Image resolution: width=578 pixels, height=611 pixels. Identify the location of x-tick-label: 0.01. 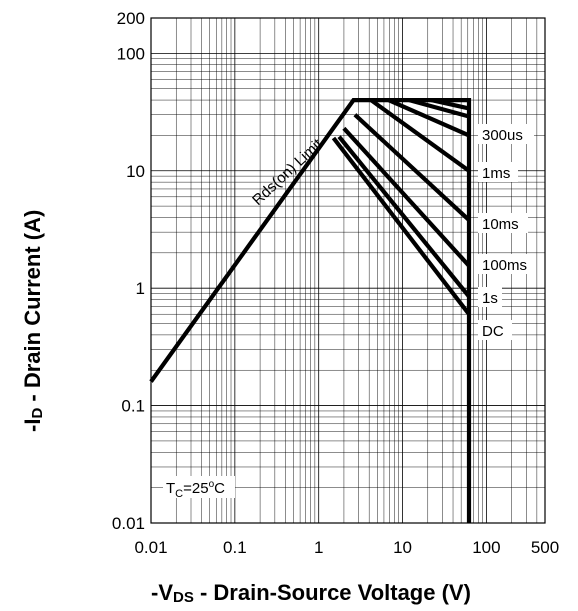
(150, 547).